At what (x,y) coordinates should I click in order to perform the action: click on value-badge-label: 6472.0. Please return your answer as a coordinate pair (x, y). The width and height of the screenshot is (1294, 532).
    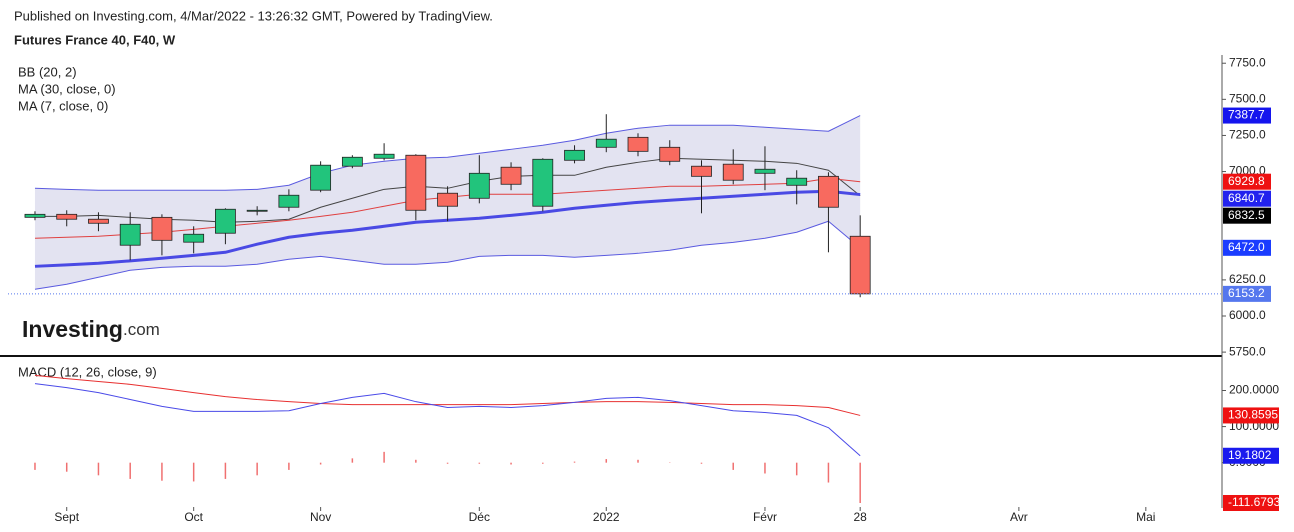
    Looking at the image, I should click on (1246, 247).